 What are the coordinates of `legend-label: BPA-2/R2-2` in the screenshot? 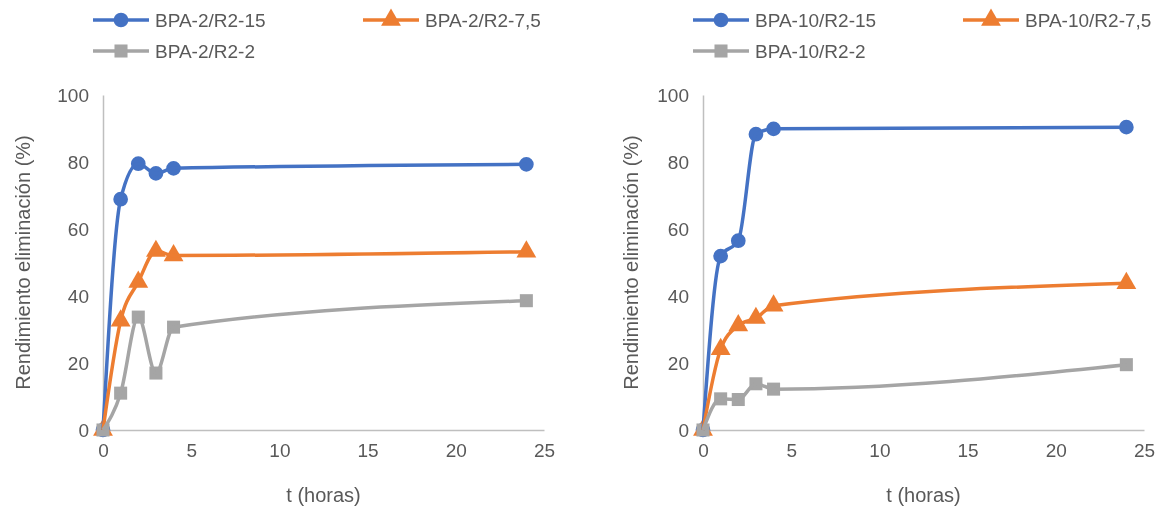 It's located at (205, 51).